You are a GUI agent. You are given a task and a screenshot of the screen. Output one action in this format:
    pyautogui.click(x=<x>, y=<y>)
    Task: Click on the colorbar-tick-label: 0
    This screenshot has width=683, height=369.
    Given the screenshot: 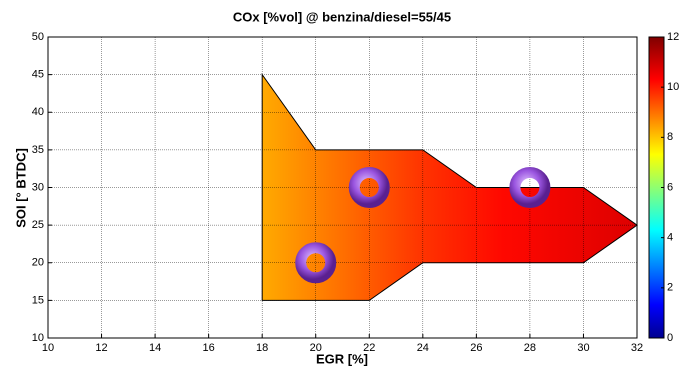 What is the action you would take?
    pyautogui.click(x=670, y=338)
    